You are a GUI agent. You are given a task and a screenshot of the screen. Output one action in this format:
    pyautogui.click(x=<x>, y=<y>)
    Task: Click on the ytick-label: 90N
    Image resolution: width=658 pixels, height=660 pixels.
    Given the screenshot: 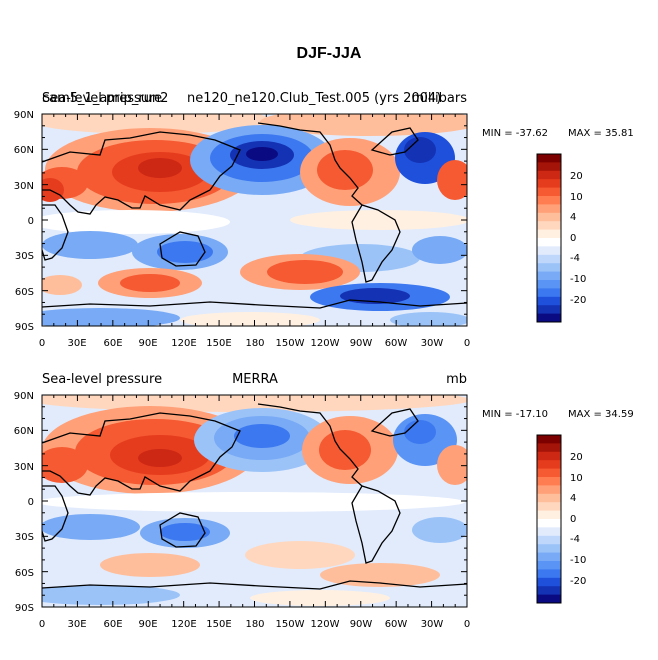 What is the action you would take?
    pyautogui.click(x=24, y=115)
    